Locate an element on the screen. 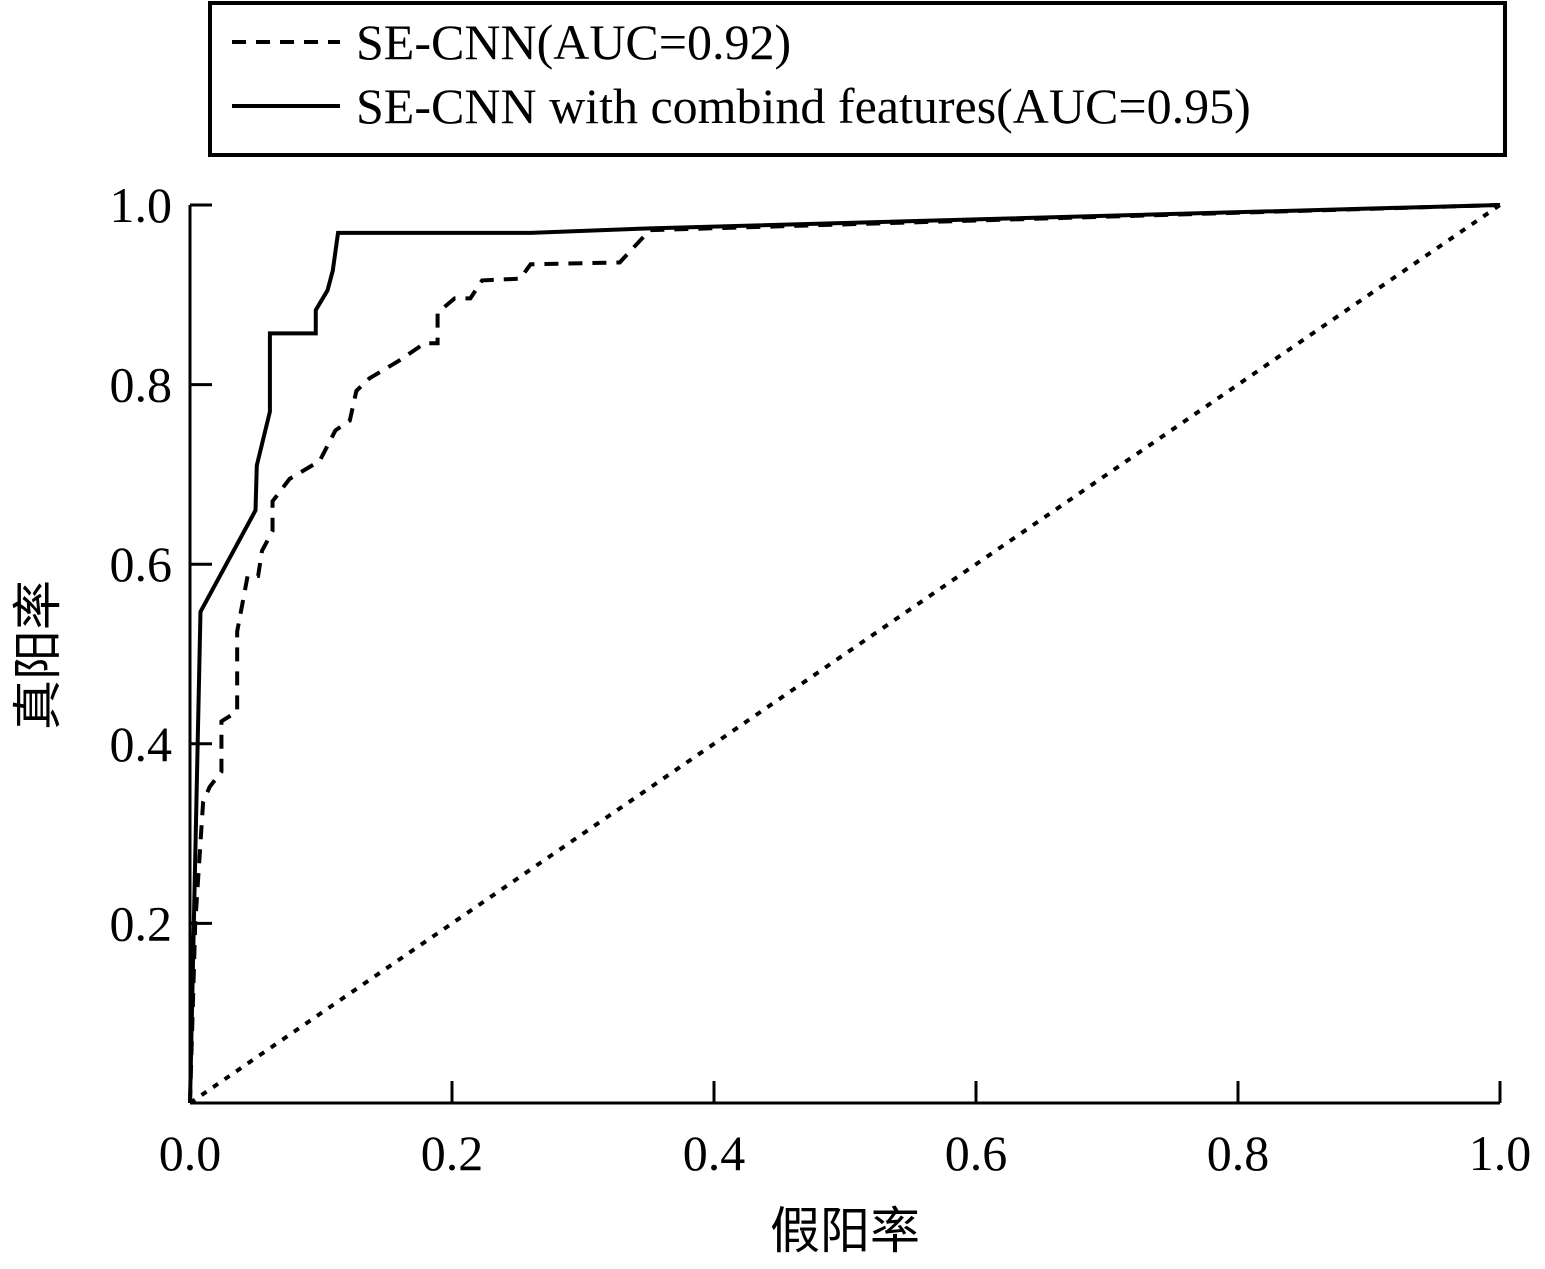 The image size is (1545, 1269). x-tick-label: 0.0 is located at coordinates (190, 1153).